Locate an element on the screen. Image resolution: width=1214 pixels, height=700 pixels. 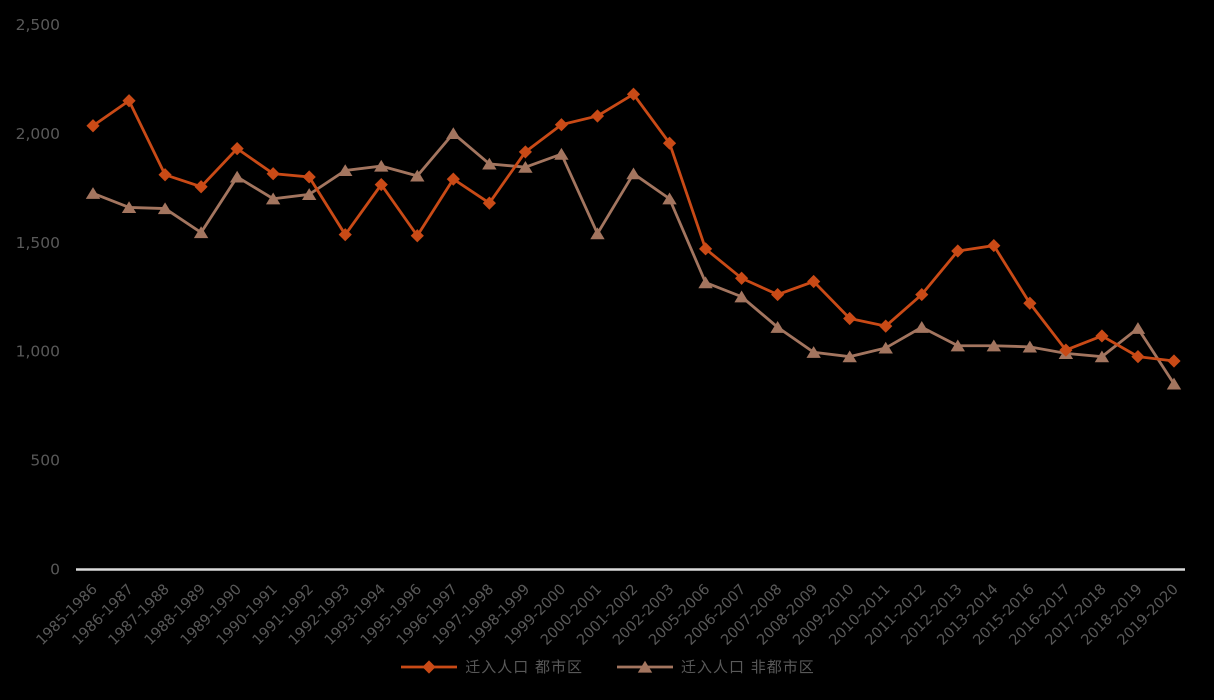
legend-label-metro: 迁入人口 都市区 is located at coordinates (524, 667).